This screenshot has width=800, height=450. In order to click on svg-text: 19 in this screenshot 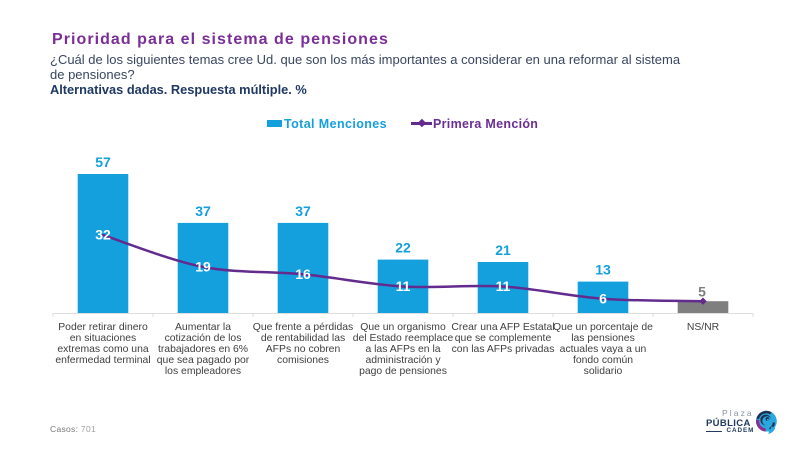, I will do `click(203, 267)`.